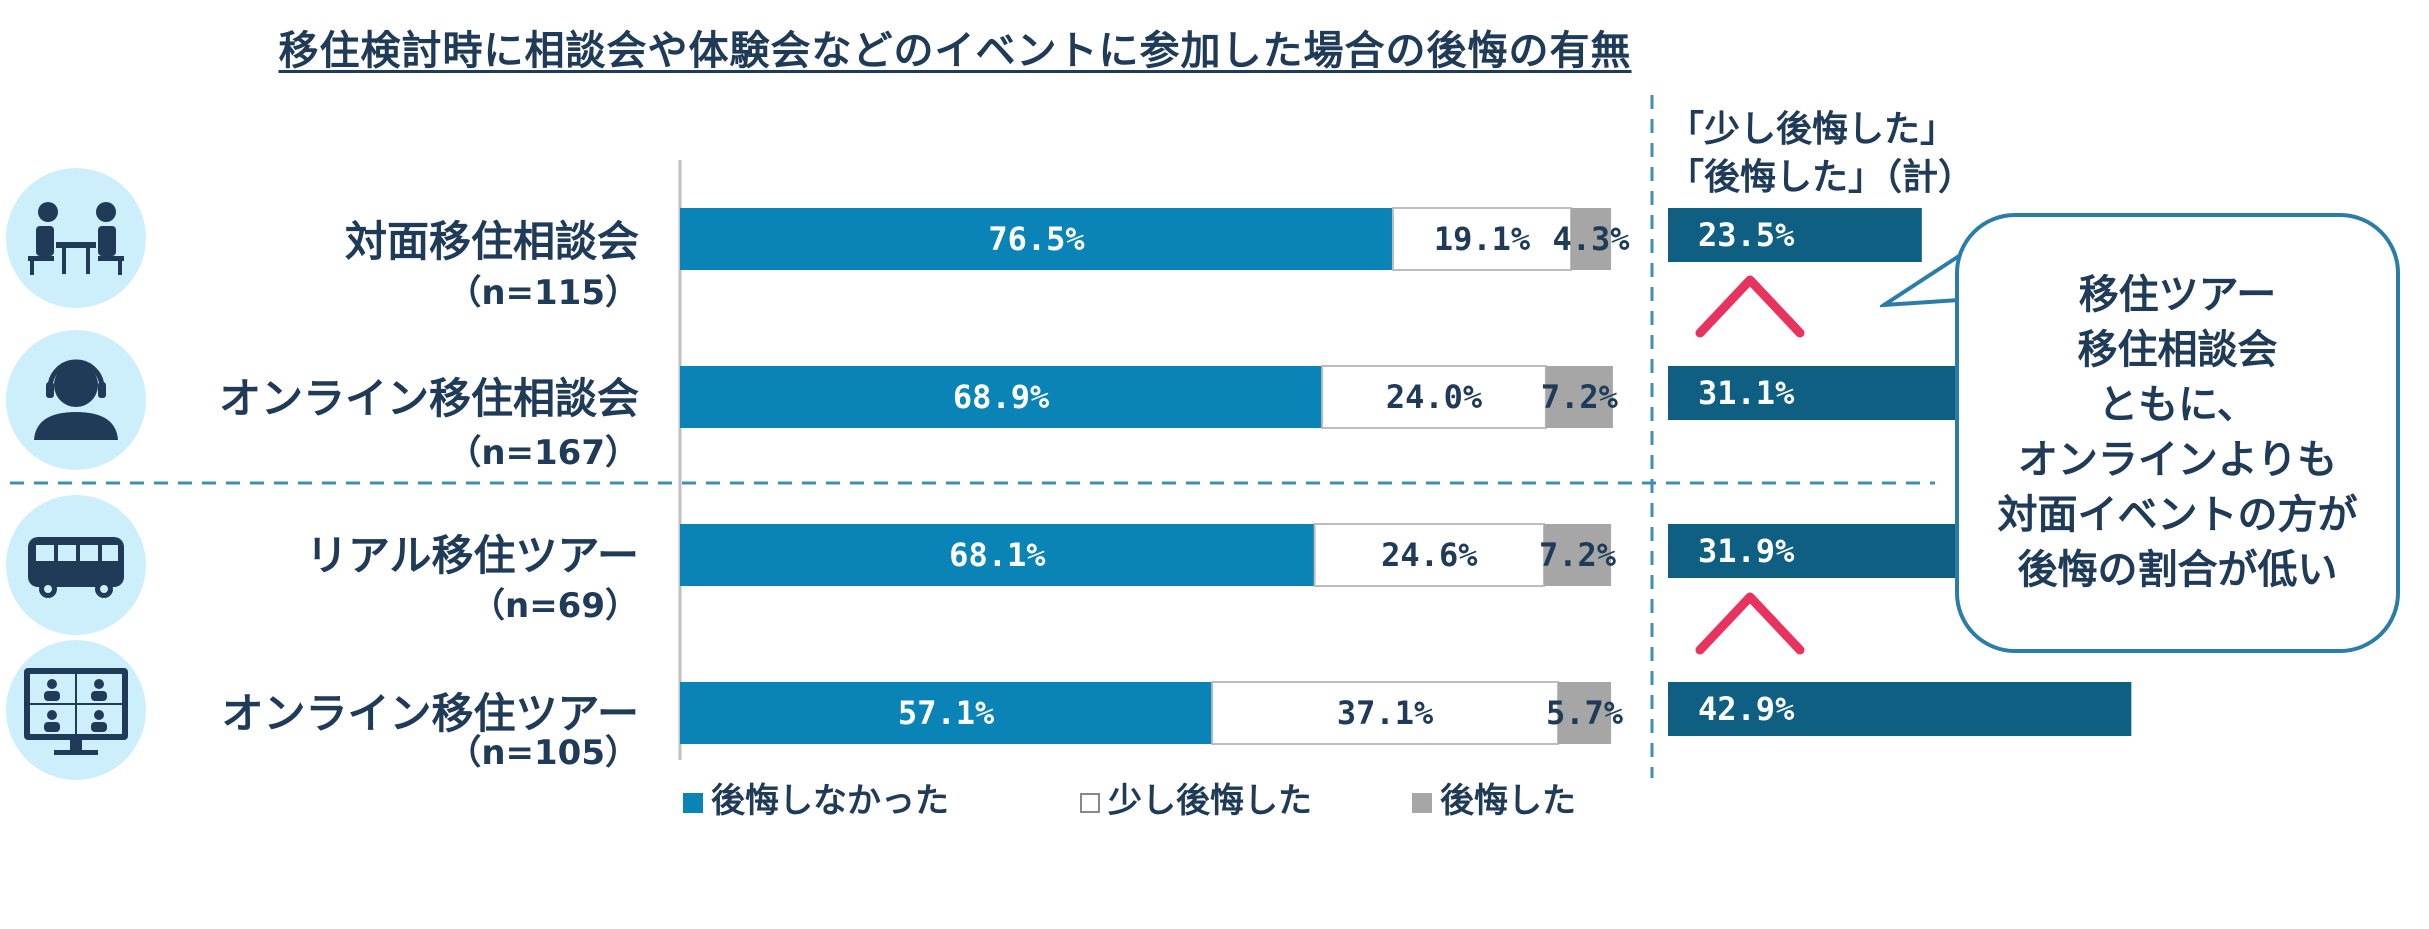 The image size is (2429, 929). I want to click on legend-item-slight-regret: 少し後悔した, so click(1196, 797).